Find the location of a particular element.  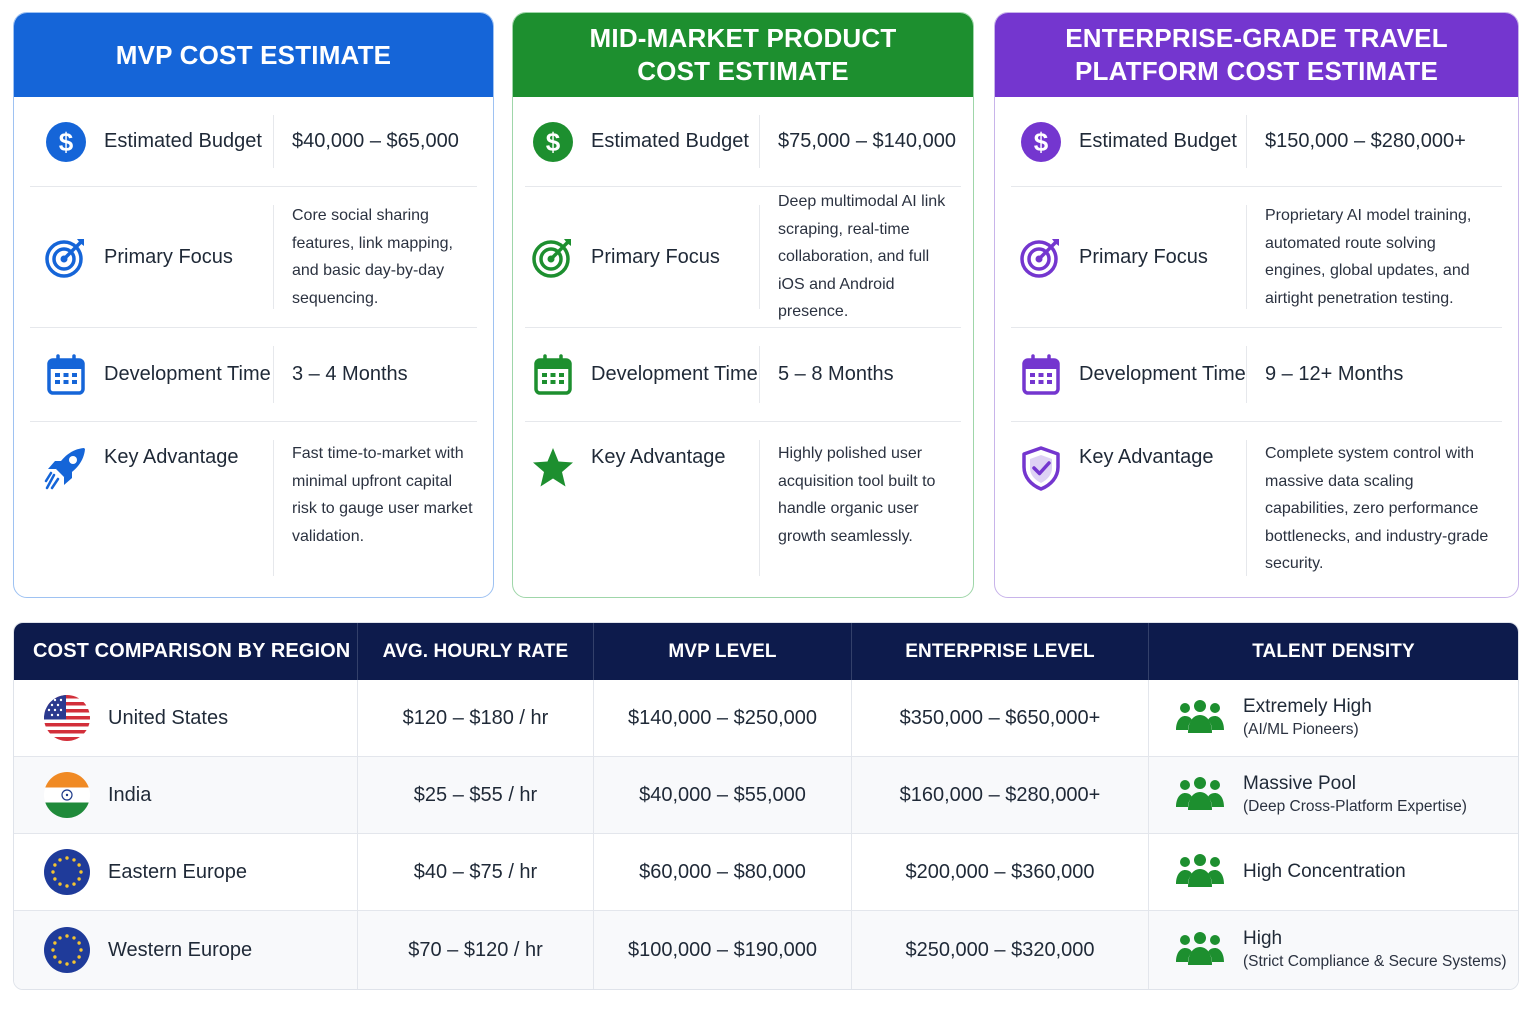

talent-level: Extremely High is located at coordinates (1307, 706).